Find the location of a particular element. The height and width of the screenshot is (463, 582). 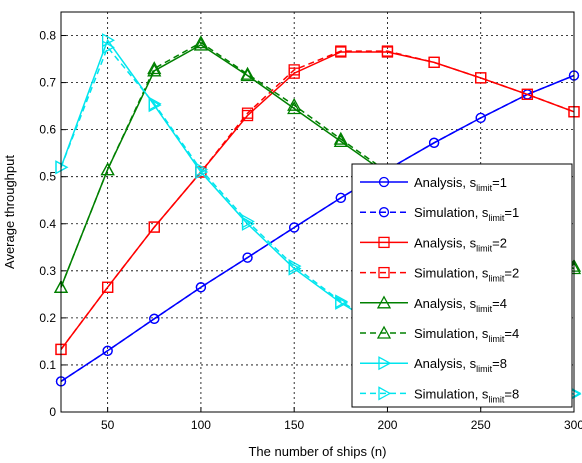

x-tick-label: 200 is located at coordinates (387, 425).